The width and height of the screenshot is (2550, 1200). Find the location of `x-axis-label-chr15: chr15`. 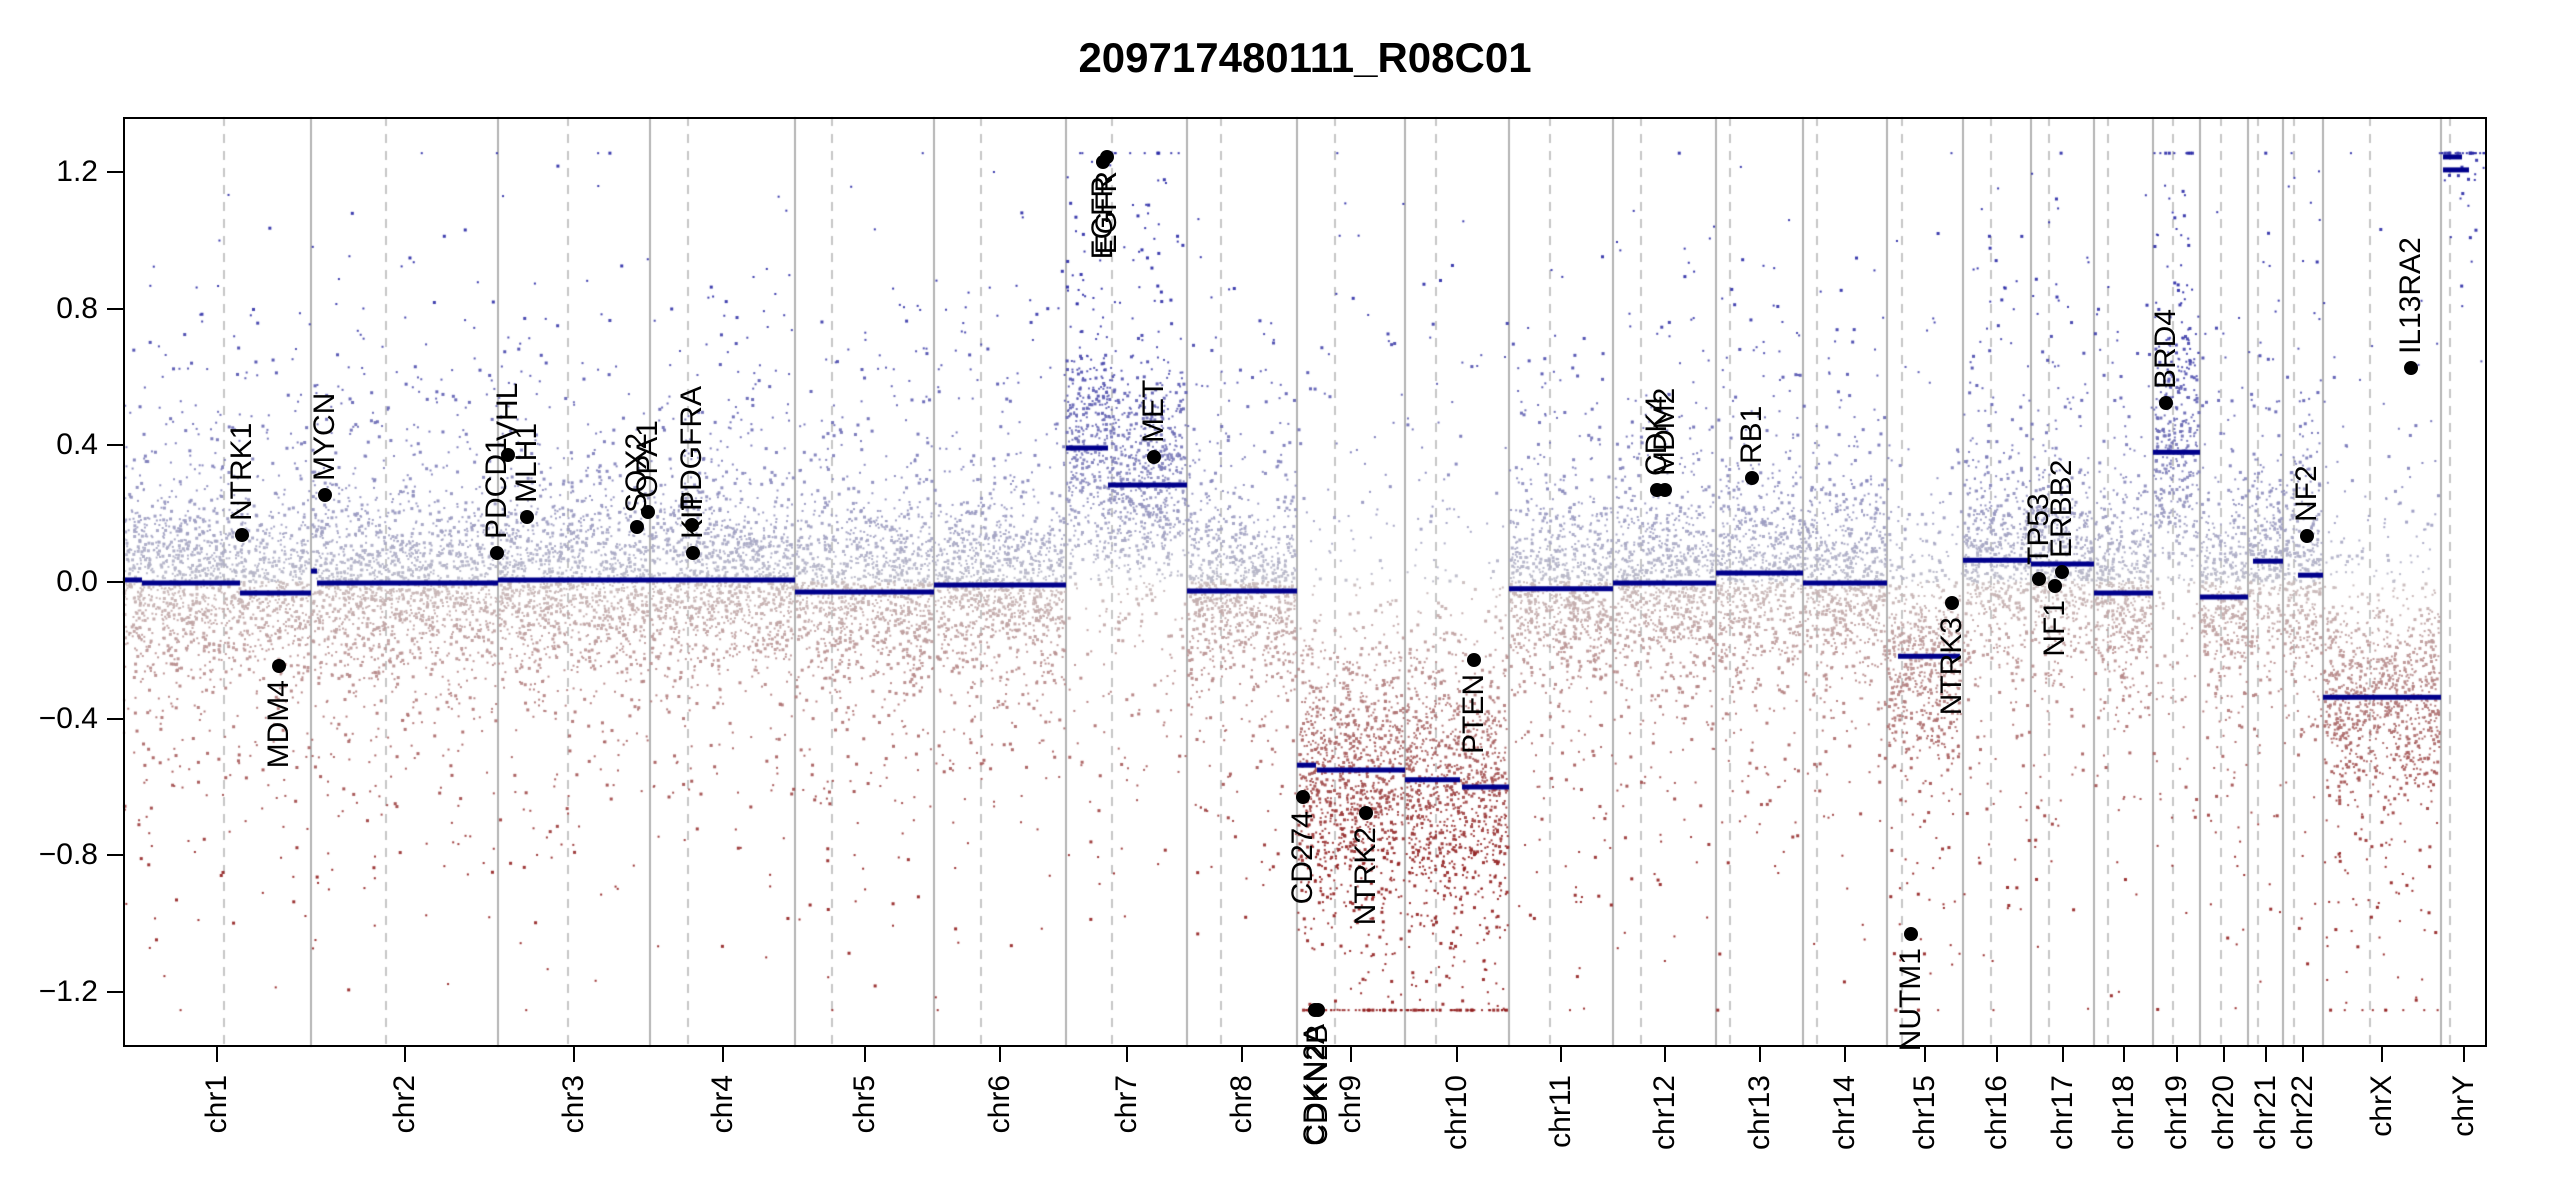

x-axis-label-chr15: chr15 is located at coordinates (1924, 1113).